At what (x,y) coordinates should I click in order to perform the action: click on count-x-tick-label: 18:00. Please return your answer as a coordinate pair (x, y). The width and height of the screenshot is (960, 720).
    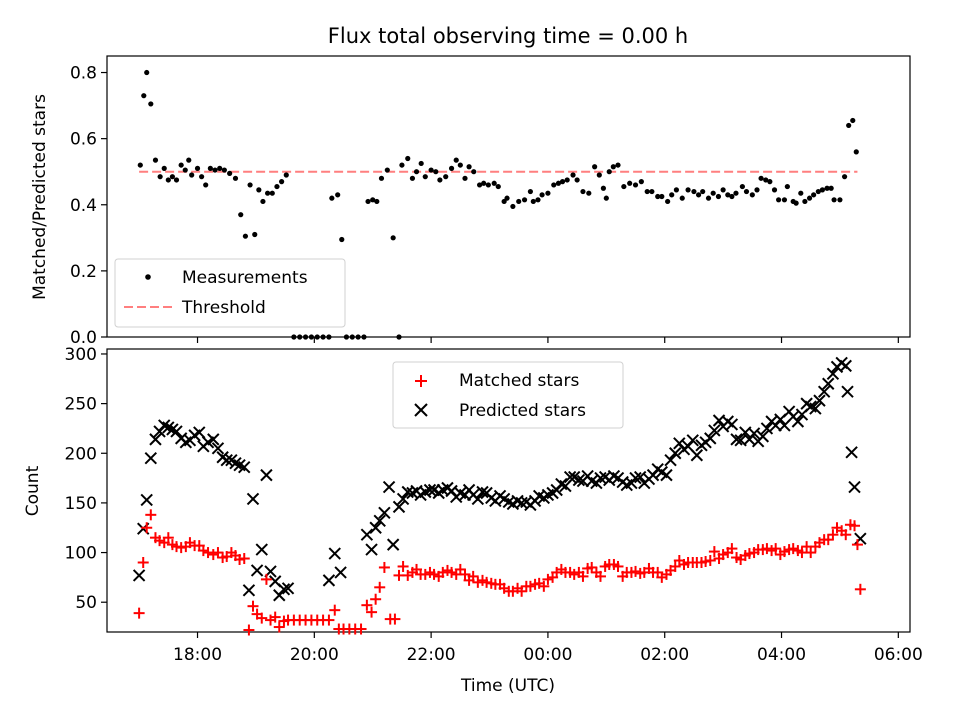
    Looking at the image, I should click on (197, 655).